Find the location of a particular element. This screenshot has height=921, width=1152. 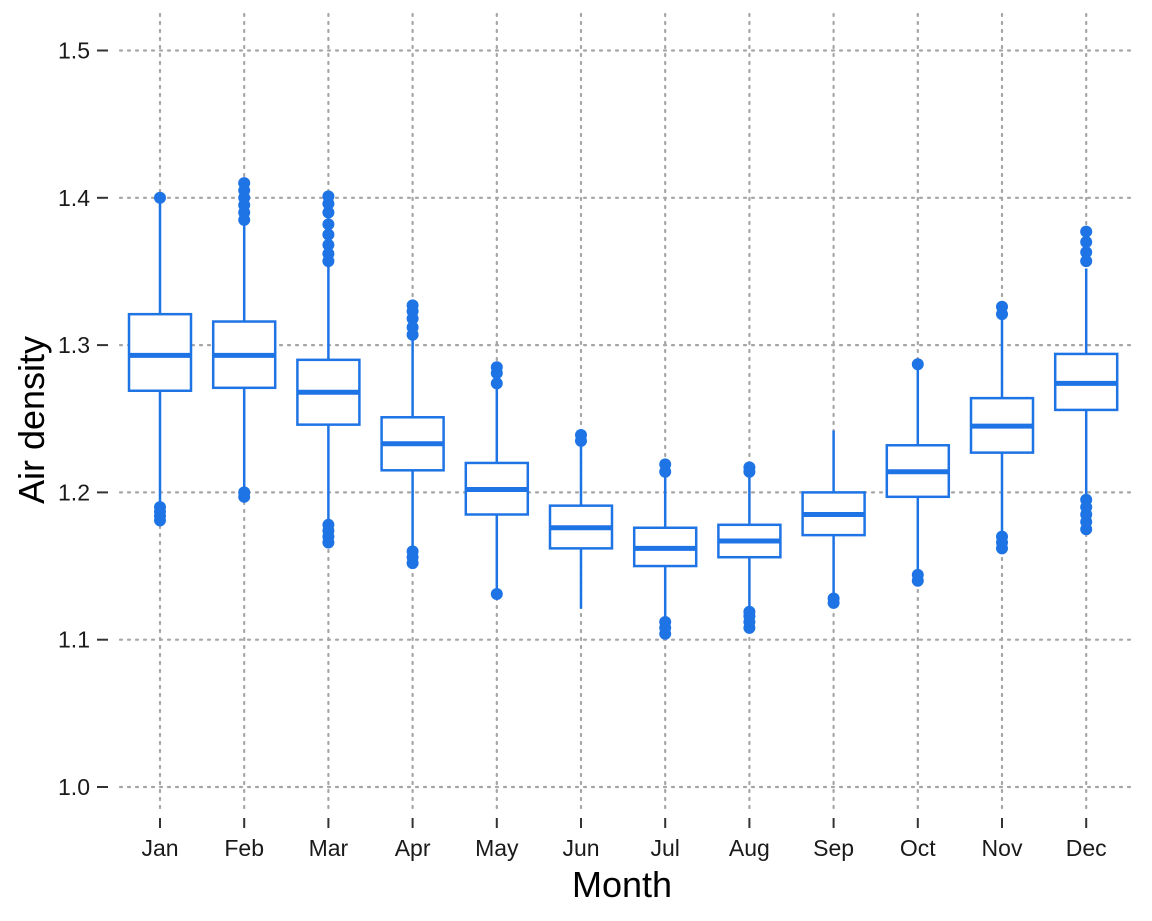

y-axis-ticks: 1.0 1.1 1.2 1.3 1.4 1.5 is located at coordinates (83, 419).